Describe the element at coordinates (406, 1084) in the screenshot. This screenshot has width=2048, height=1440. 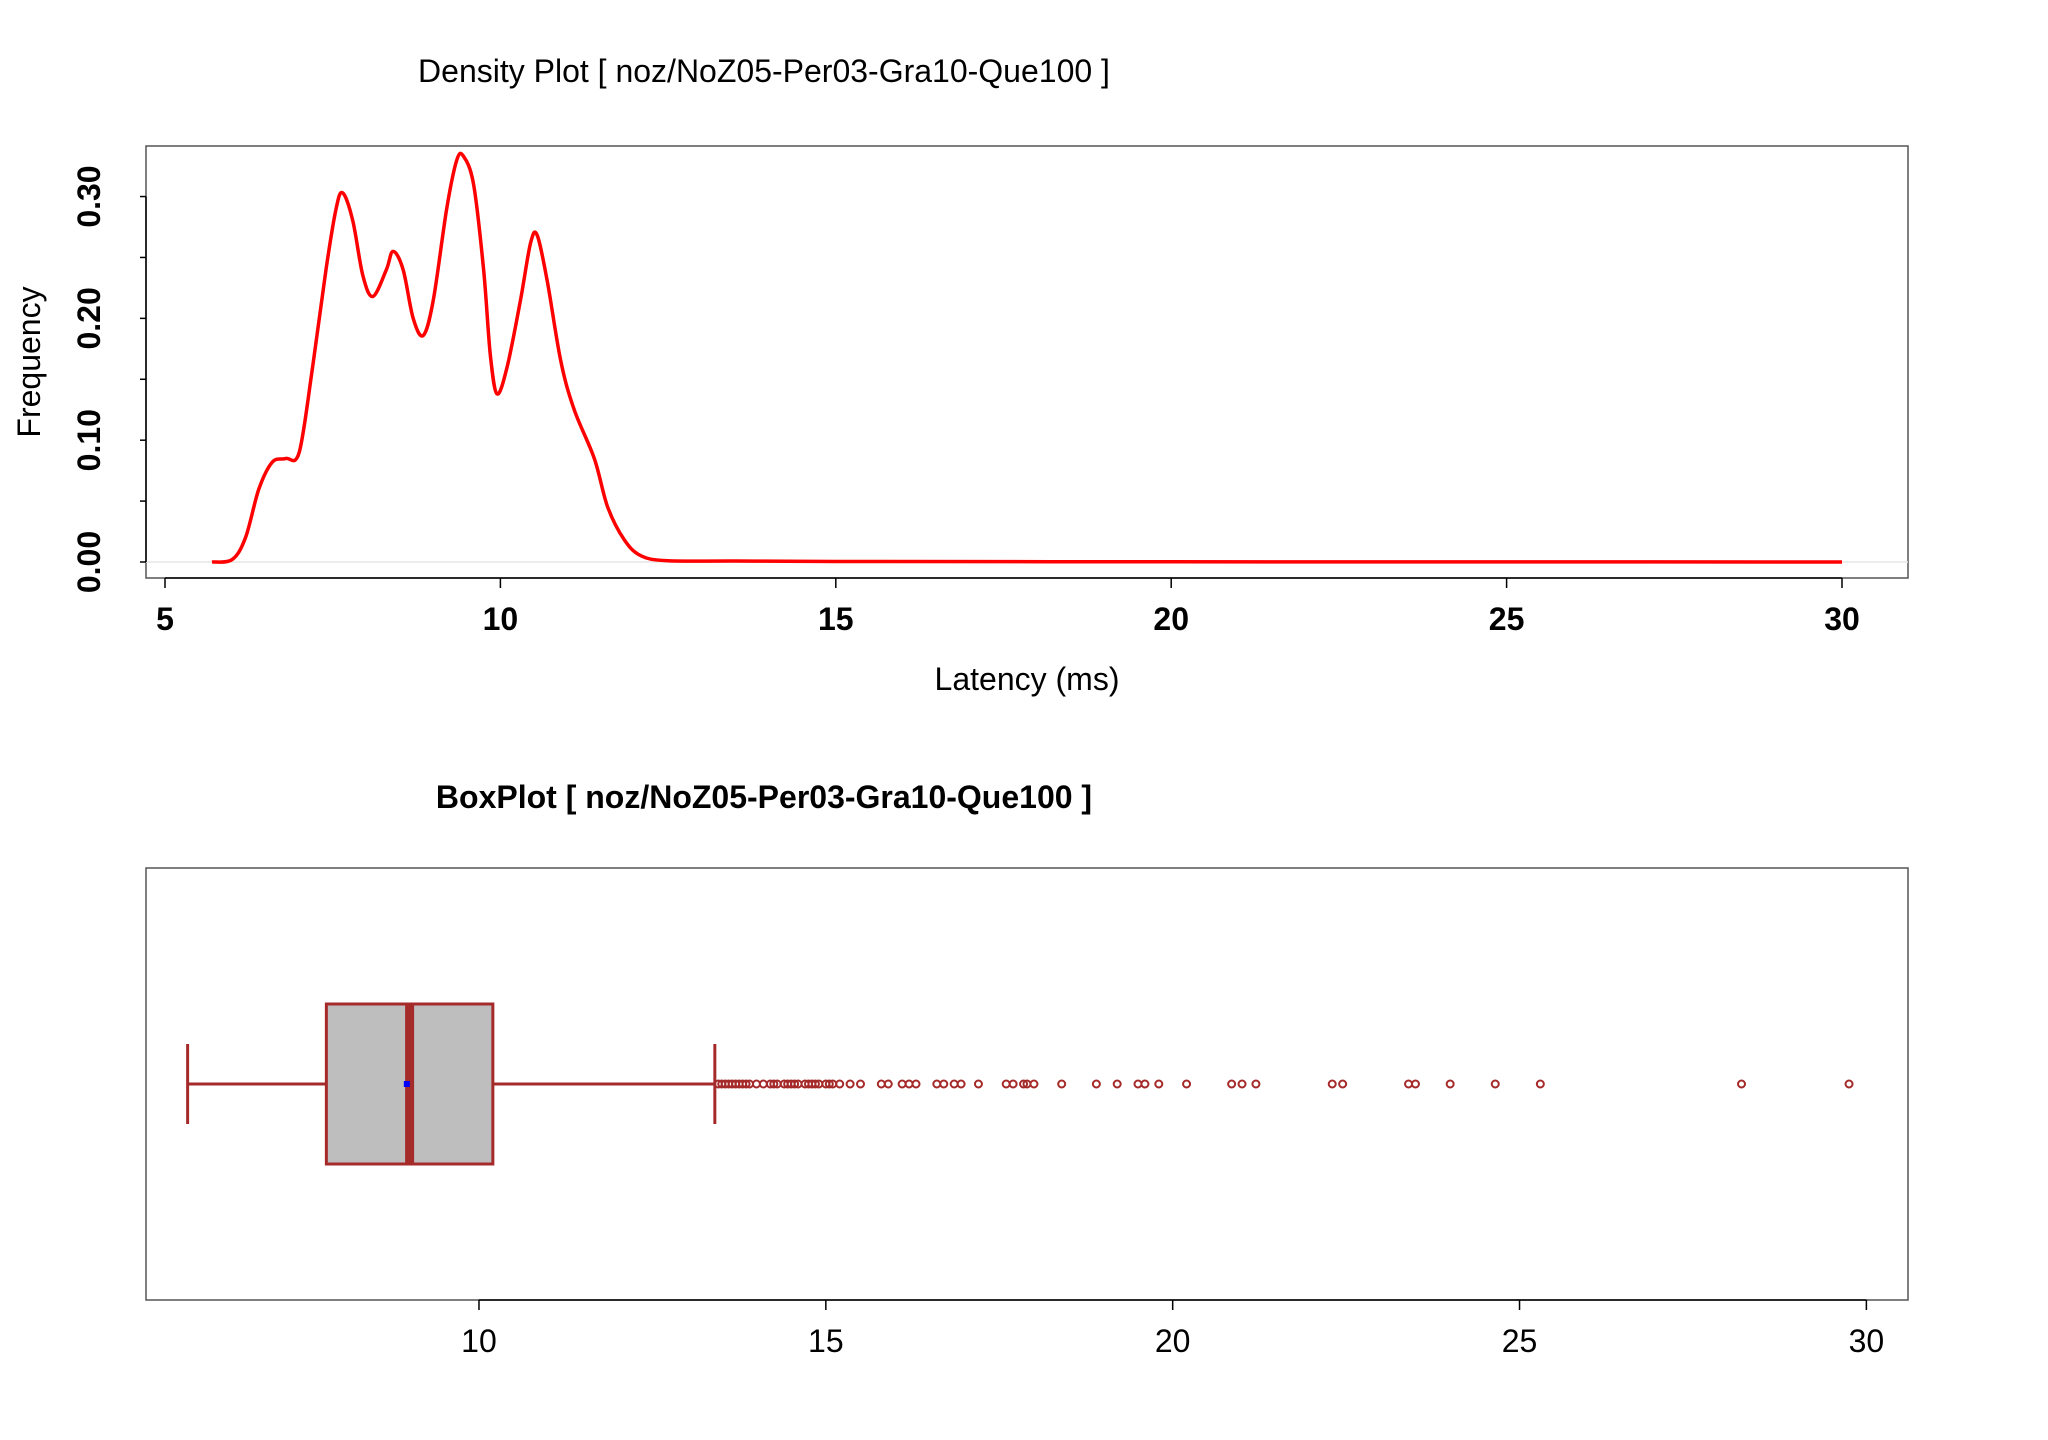
I see `boxplot-mean-marker` at that location.